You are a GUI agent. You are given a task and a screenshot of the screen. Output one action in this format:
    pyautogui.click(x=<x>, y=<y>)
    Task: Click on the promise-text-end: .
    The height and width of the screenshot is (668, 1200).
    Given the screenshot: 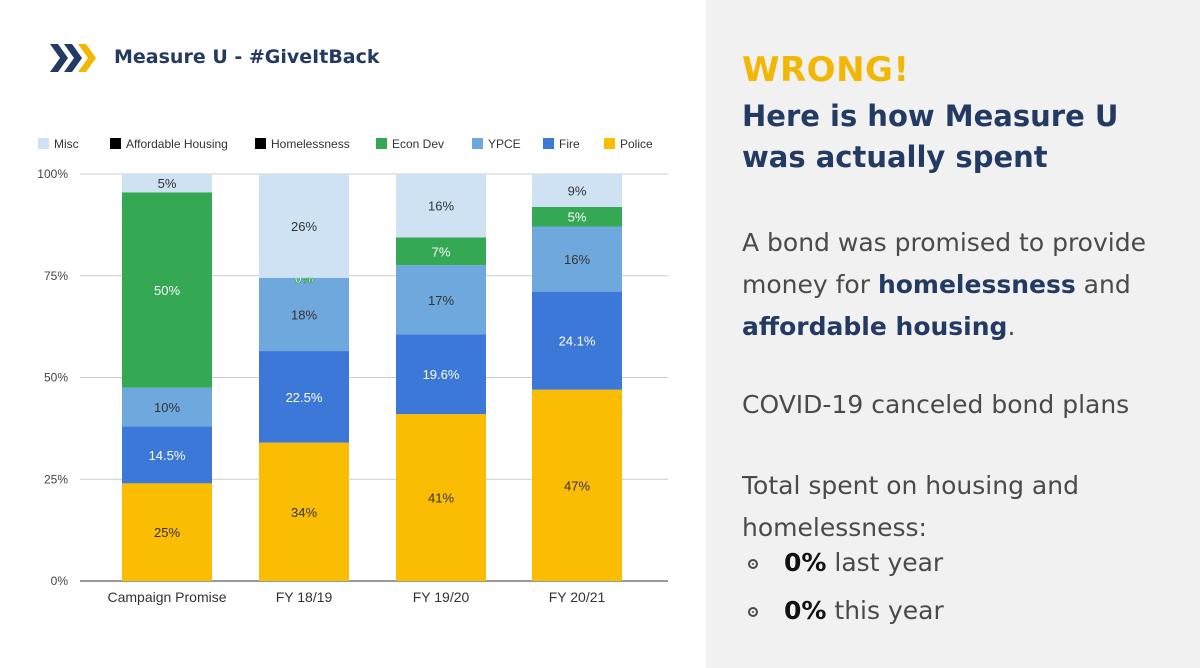 What is the action you would take?
    pyautogui.click(x=1011, y=326)
    